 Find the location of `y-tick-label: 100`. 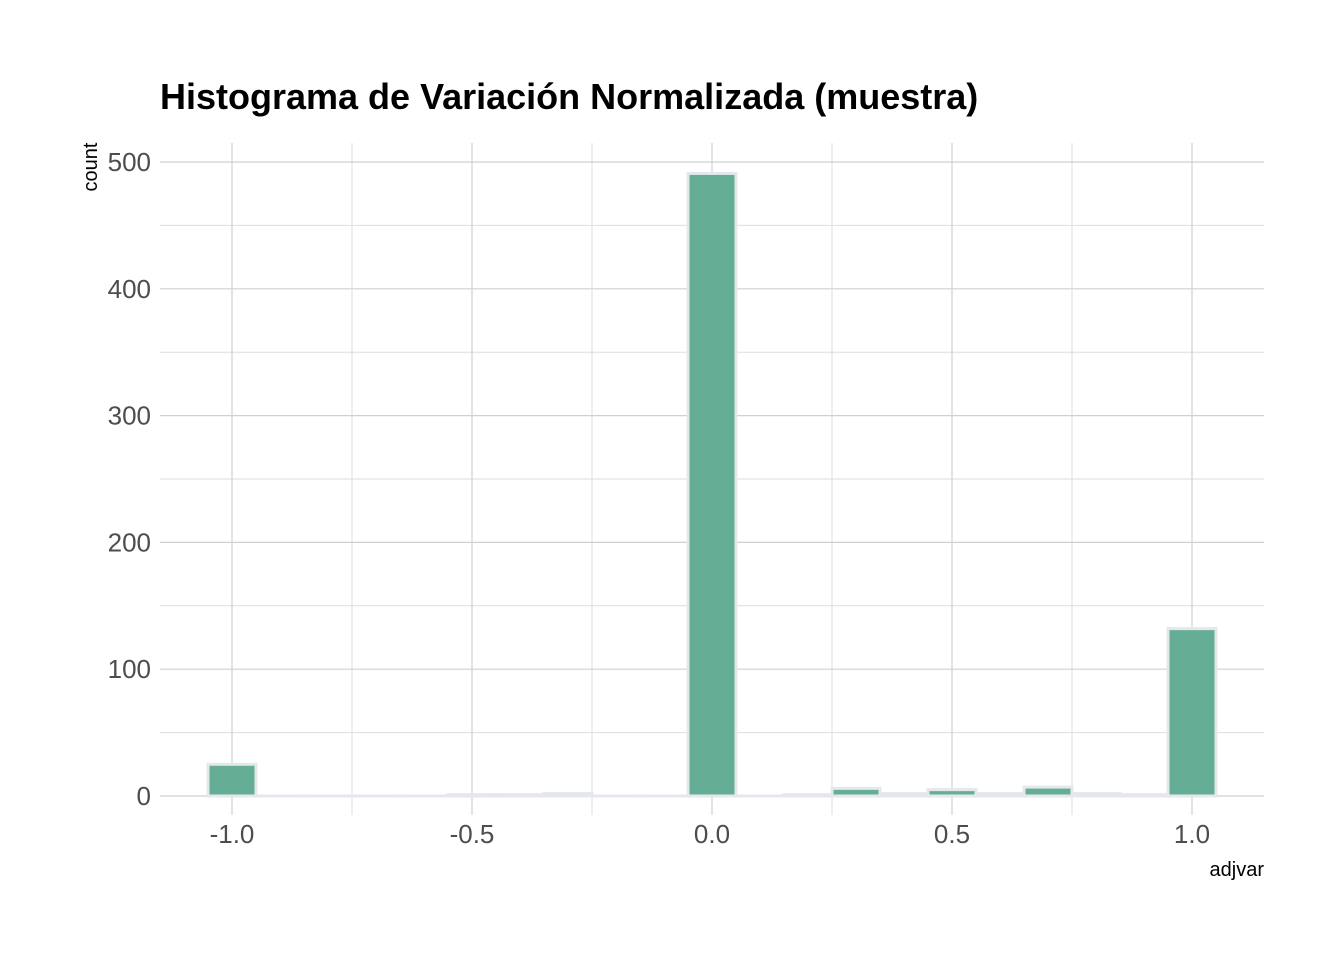

y-tick-label: 100 is located at coordinates (129, 669).